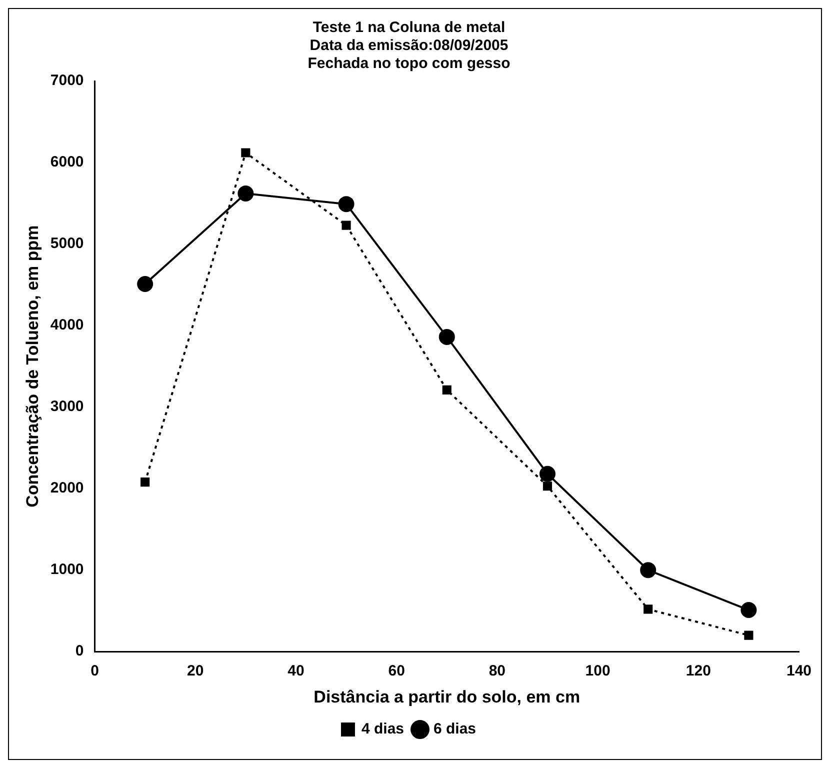 This screenshot has height=769, width=830. I want to click on text: Fechada no topo com gesso, so click(409, 63).